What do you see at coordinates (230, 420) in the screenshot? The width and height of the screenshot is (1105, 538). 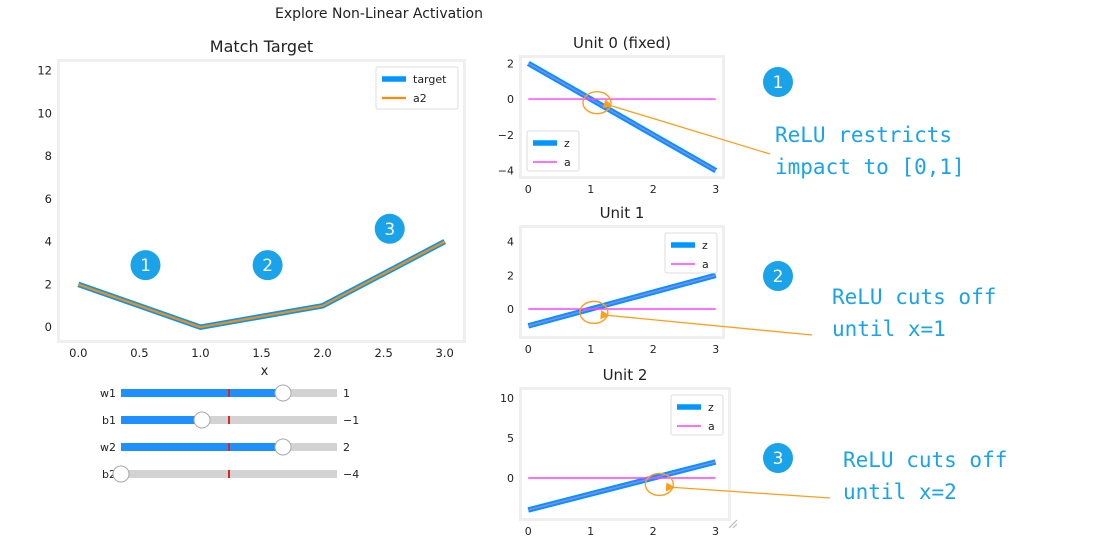 I see `slider-b1: b1 −1` at bounding box center [230, 420].